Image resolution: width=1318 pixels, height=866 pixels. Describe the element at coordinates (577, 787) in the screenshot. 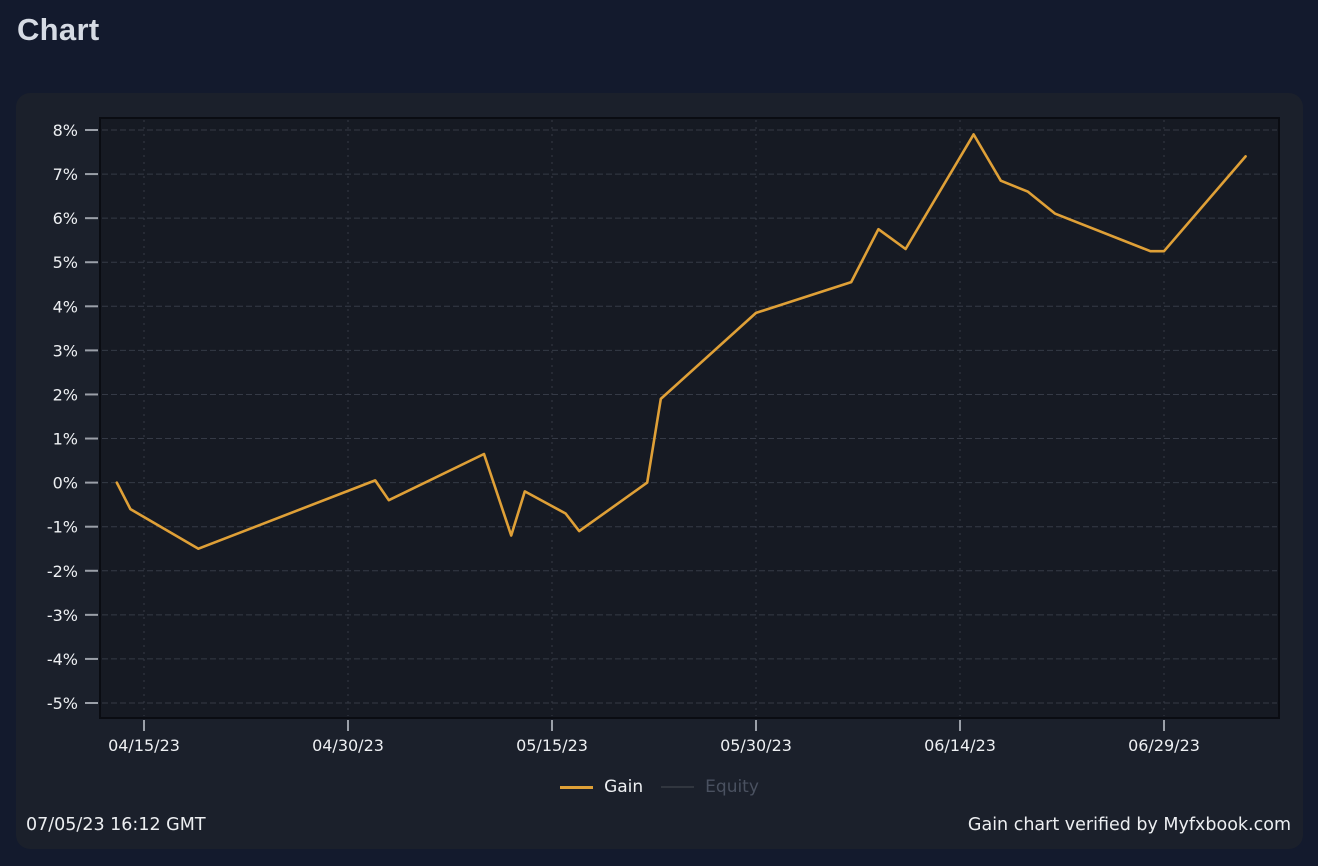

I see `gain-line-swatch` at that location.